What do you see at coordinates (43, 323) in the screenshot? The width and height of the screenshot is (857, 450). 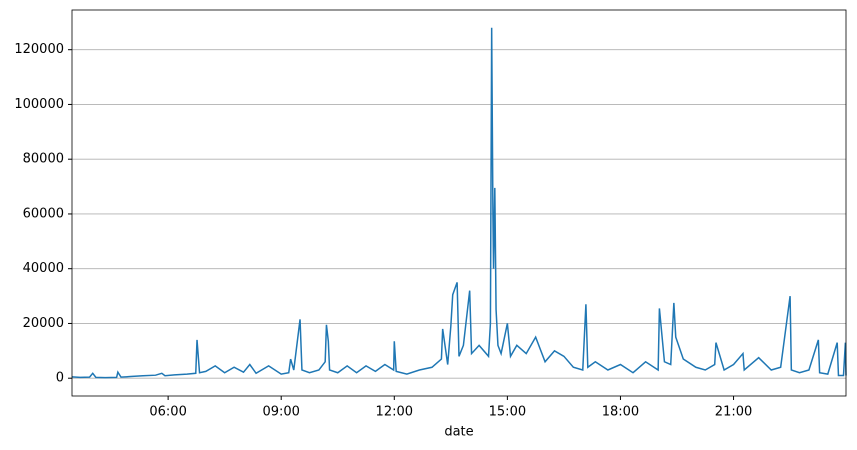 I see `y-tick-label: 20000` at bounding box center [43, 323].